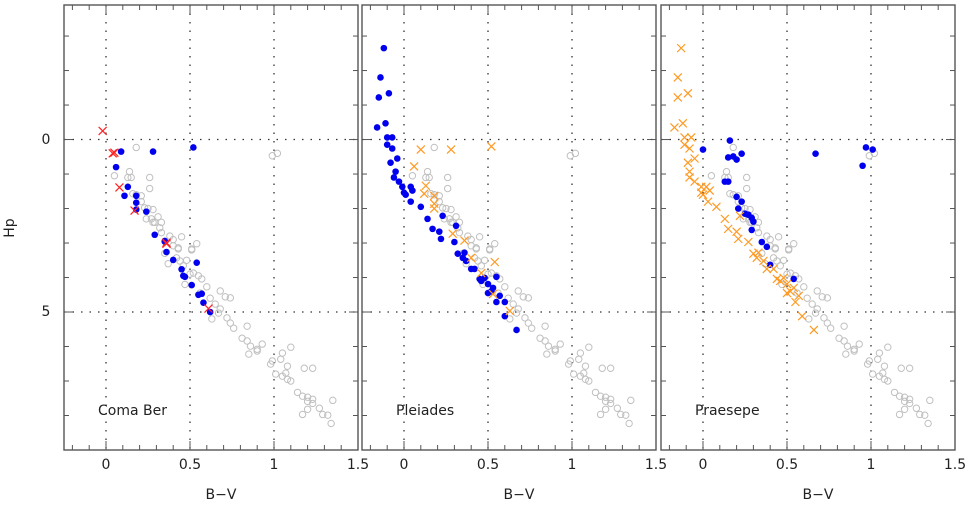  Describe the element at coordinates (425, 411) in the screenshot. I see `panel-label: Pleiades` at that location.